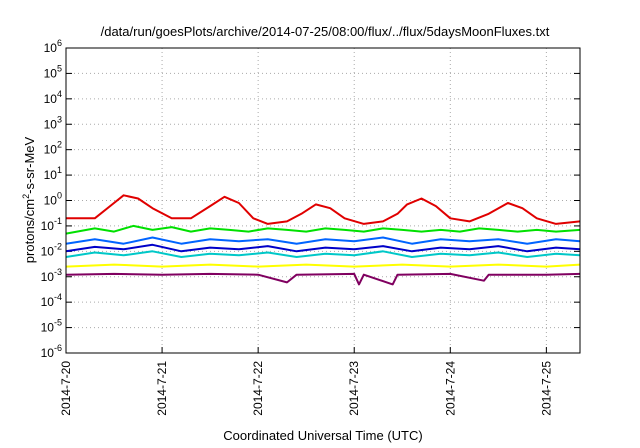 The height and width of the screenshot is (448, 640). What do you see at coordinates (51, 224) in the screenshot?
I see `y-tick-label: 10⁻¹` at bounding box center [51, 224].